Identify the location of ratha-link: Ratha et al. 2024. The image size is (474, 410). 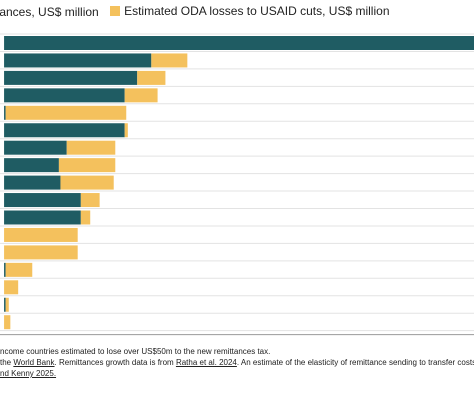
(206, 362).